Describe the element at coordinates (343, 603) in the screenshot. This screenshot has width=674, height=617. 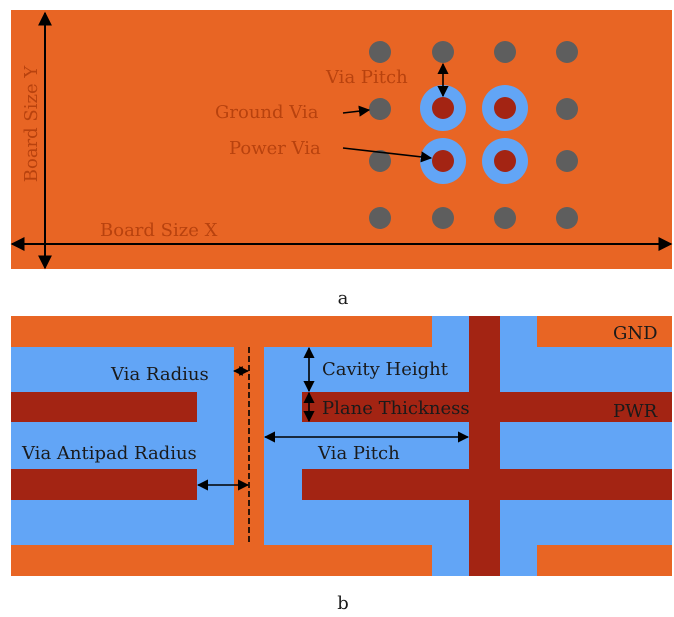
I see `panel-b-caption: b` at that location.